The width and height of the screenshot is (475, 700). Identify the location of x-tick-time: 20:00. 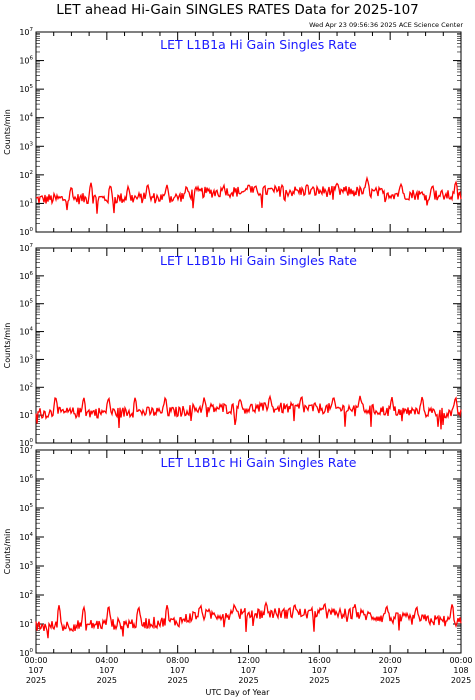
(390, 660).